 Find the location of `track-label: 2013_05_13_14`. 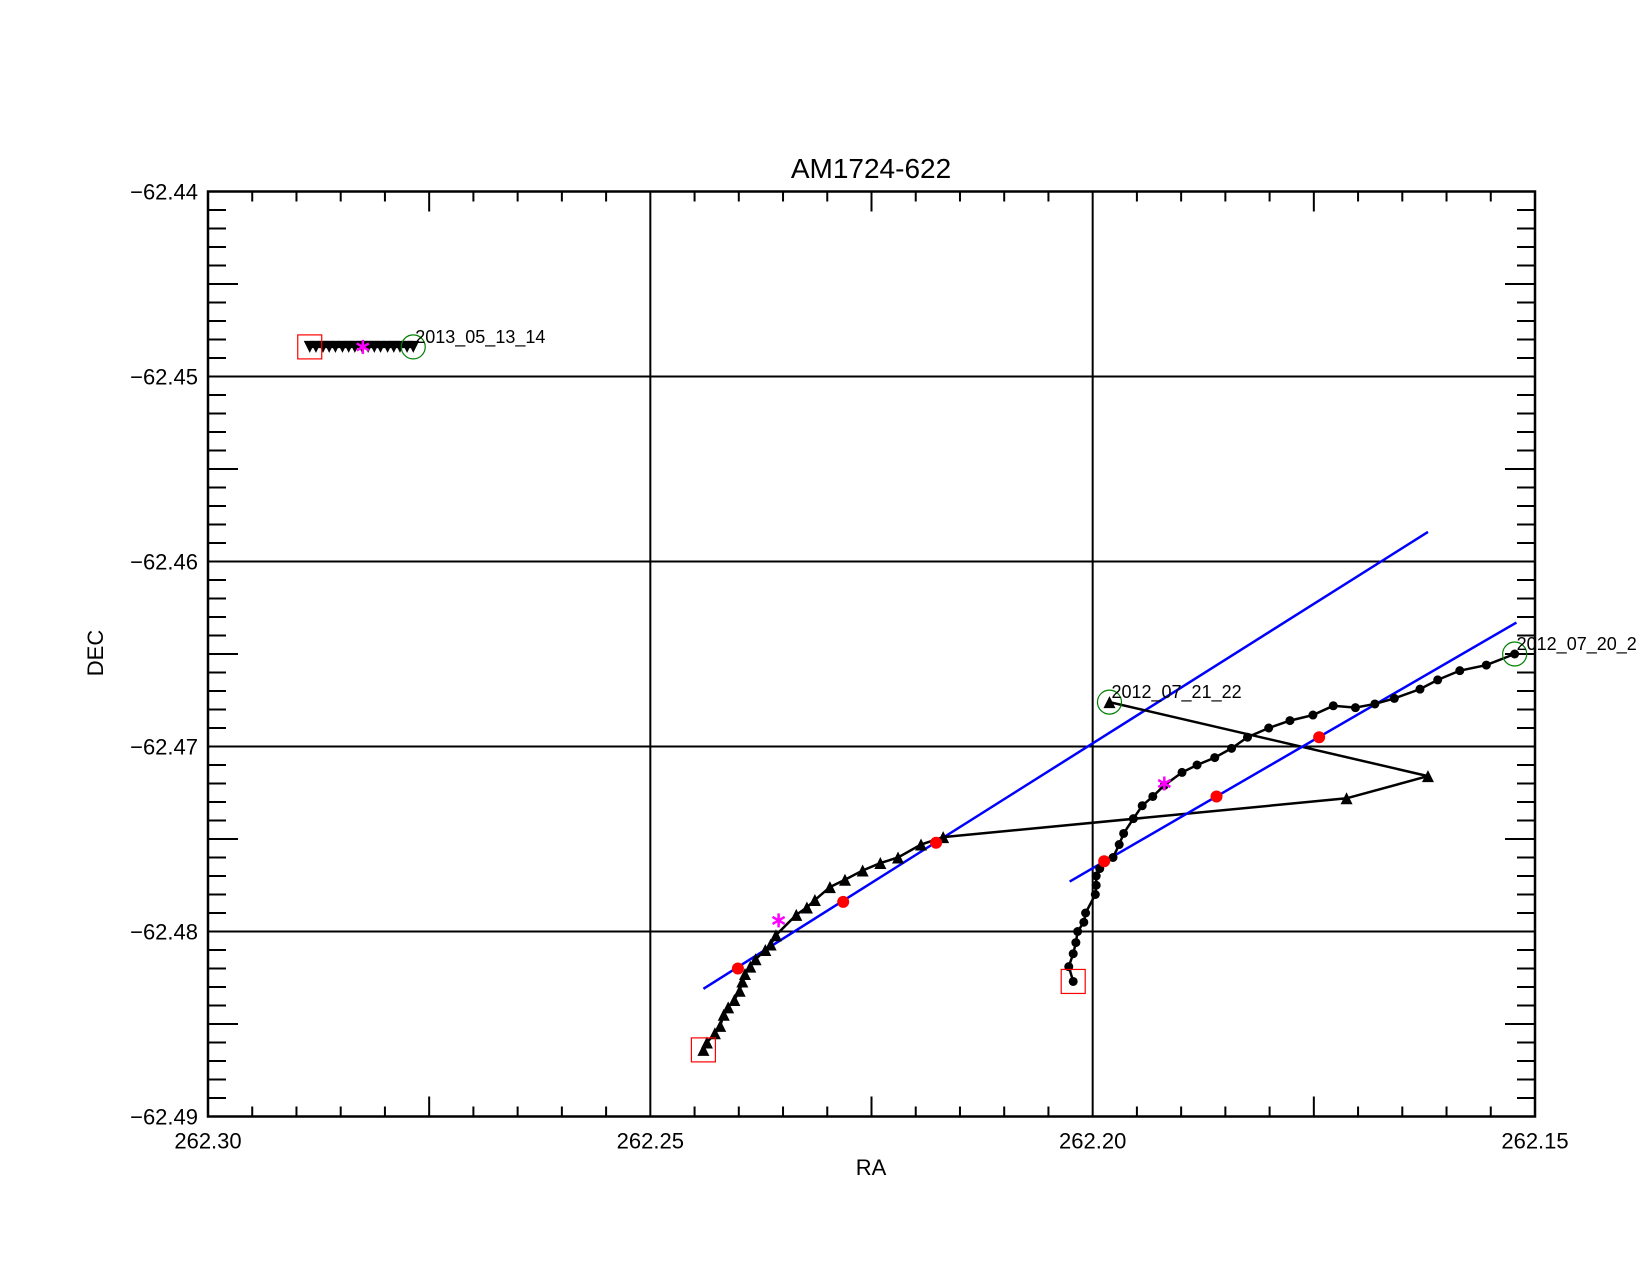

track-label: 2013_05_13_14 is located at coordinates (480, 337).